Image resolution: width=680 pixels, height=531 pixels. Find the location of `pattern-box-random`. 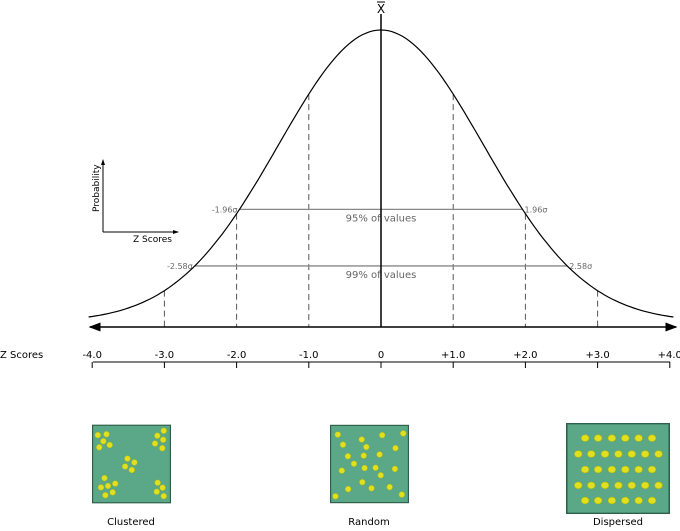

pattern-box-random is located at coordinates (369, 464).